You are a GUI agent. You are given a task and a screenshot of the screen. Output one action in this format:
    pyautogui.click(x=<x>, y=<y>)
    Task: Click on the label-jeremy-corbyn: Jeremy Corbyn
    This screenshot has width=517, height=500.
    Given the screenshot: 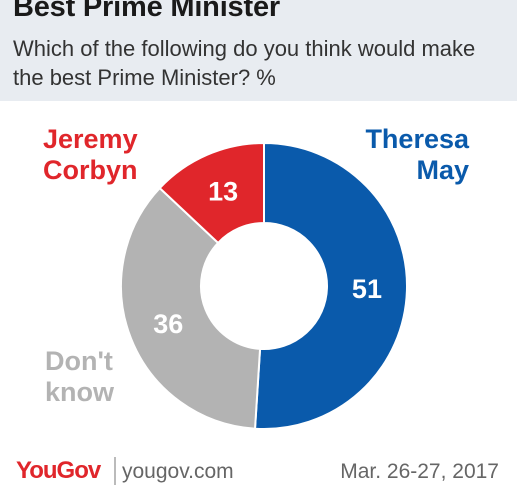 What is the action you would take?
    pyautogui.click(x=90, y=155)
    